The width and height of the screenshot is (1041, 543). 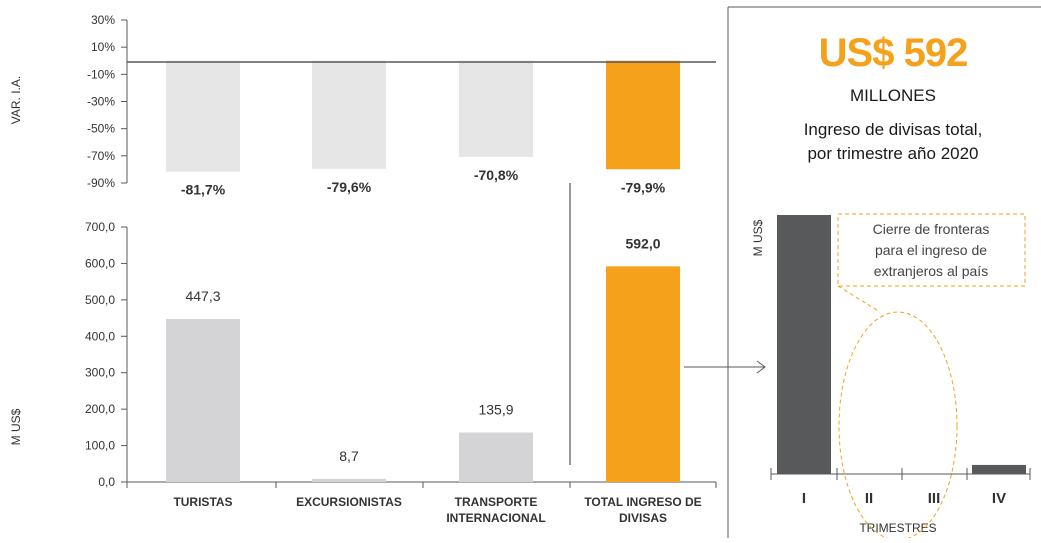 What do you see at coordinates (804, 498) in the screenshot?
I see `quarter-category-label: I` at bounding box center [804, 498].